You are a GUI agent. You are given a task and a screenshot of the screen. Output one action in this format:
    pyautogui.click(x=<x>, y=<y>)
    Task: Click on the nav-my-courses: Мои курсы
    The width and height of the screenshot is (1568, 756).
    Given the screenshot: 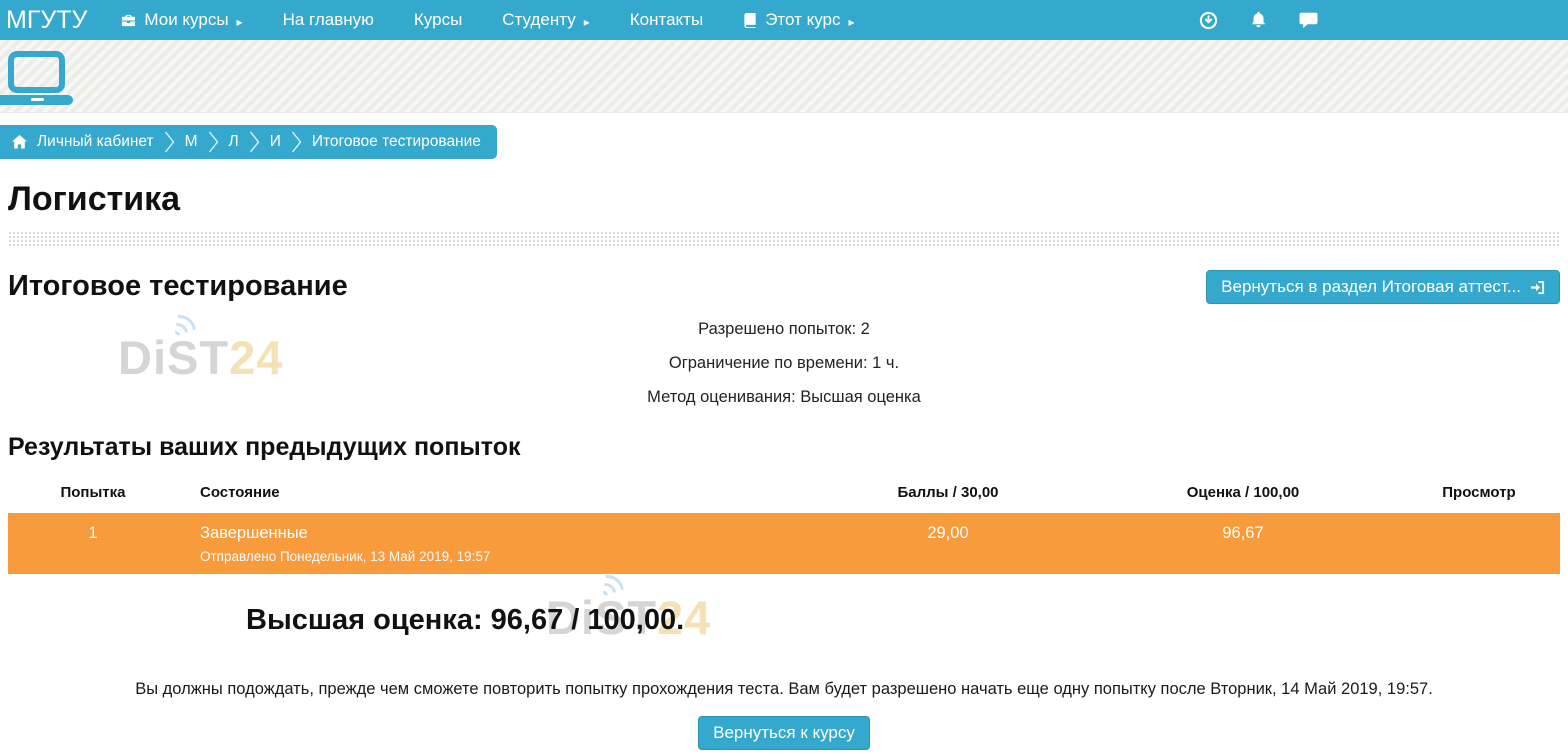 What is the action you would take?
    pyautogui.click(x=181, y=20)
    